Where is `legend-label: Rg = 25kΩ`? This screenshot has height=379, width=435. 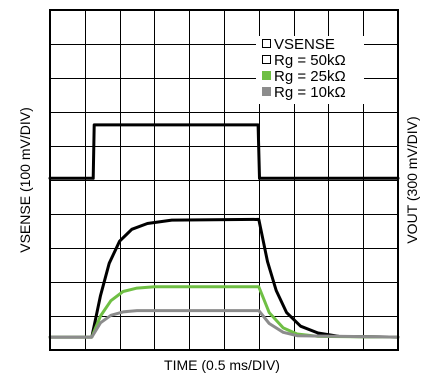 legend-label: Rg = 25kΩ is located at coordinates (310, 76).